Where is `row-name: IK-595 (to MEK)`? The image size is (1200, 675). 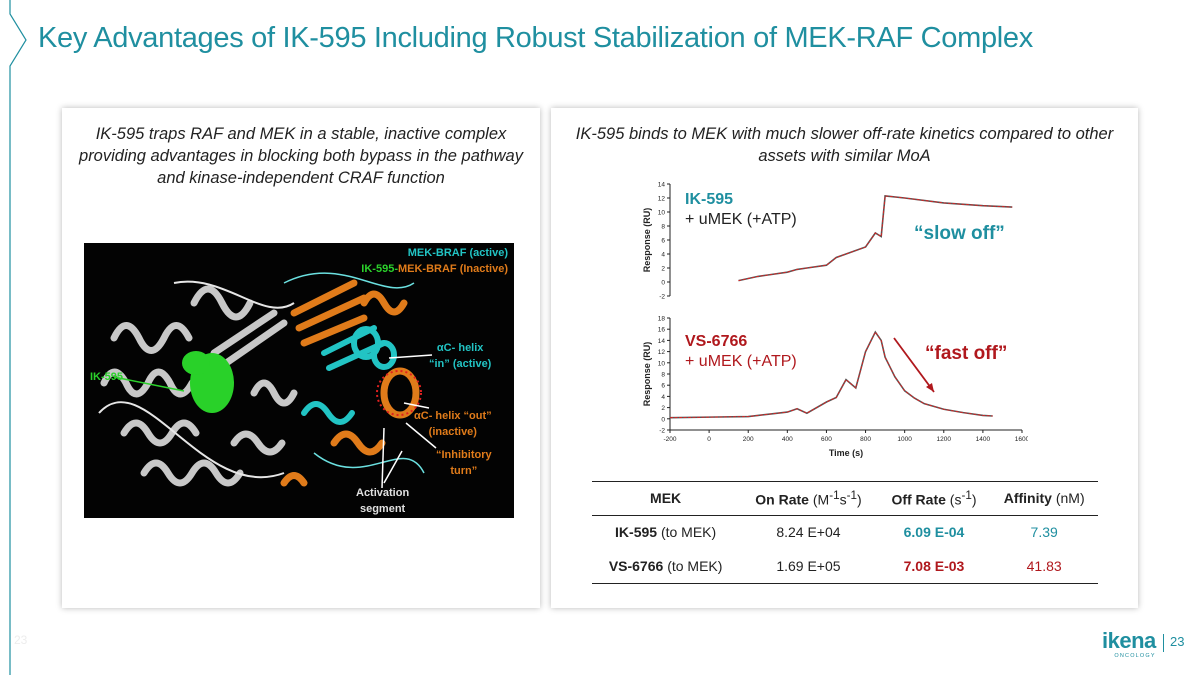
row-name: IK-595 (to MEK) is located at coordinates (666, 532).